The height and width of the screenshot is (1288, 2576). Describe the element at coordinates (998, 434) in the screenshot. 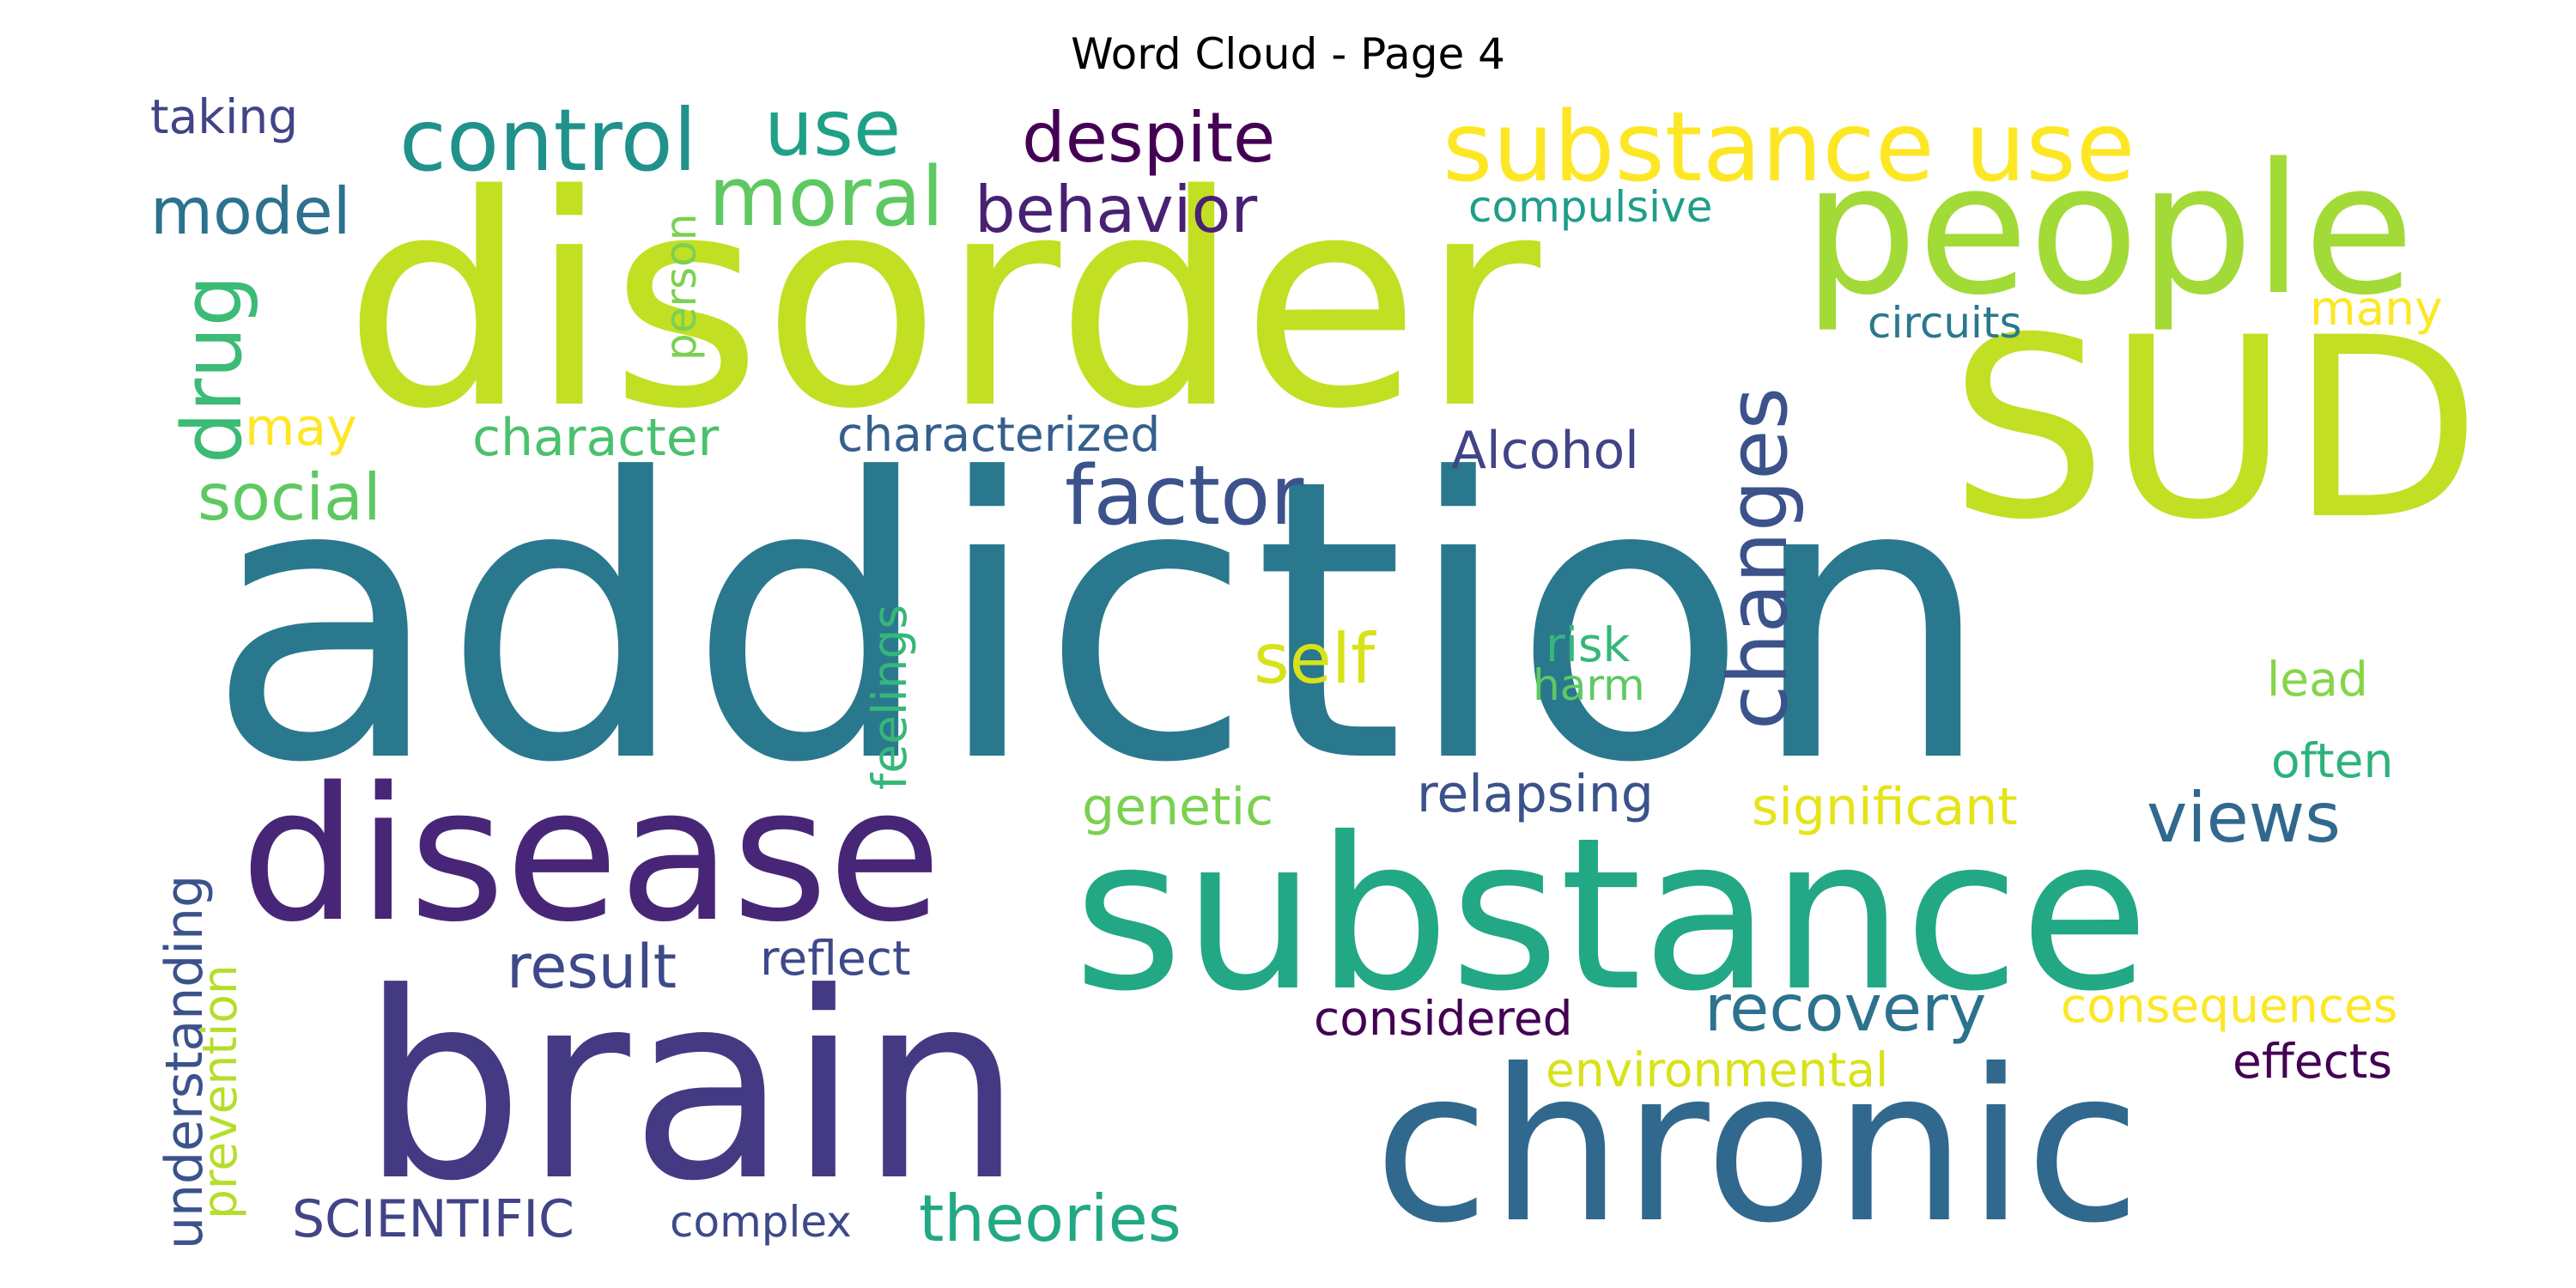

I see `word-characterized: characterized` at that location.